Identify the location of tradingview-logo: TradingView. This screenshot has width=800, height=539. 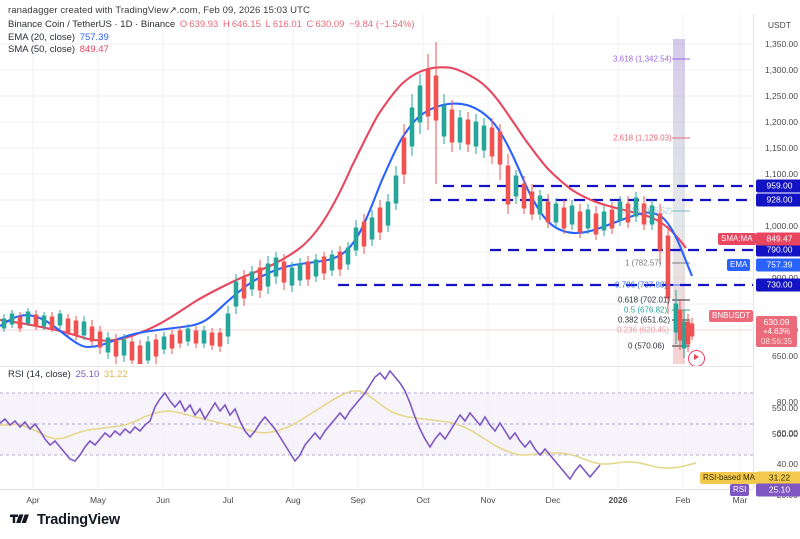
(65, 520).